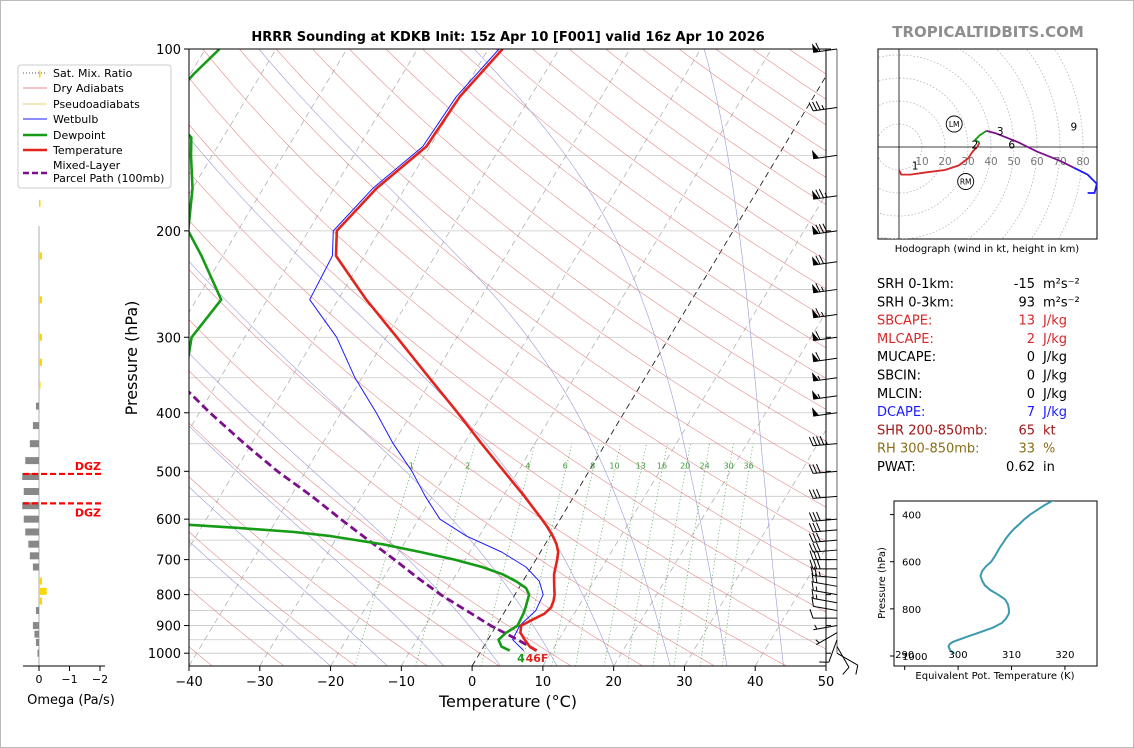 Image resolution: width=1134 pixels, height=748 pixels. What do you see at coordinates (911, 610) in the screenshot?
I see `theta-e-ytick-label: 800` at bounding box center [911, 610].